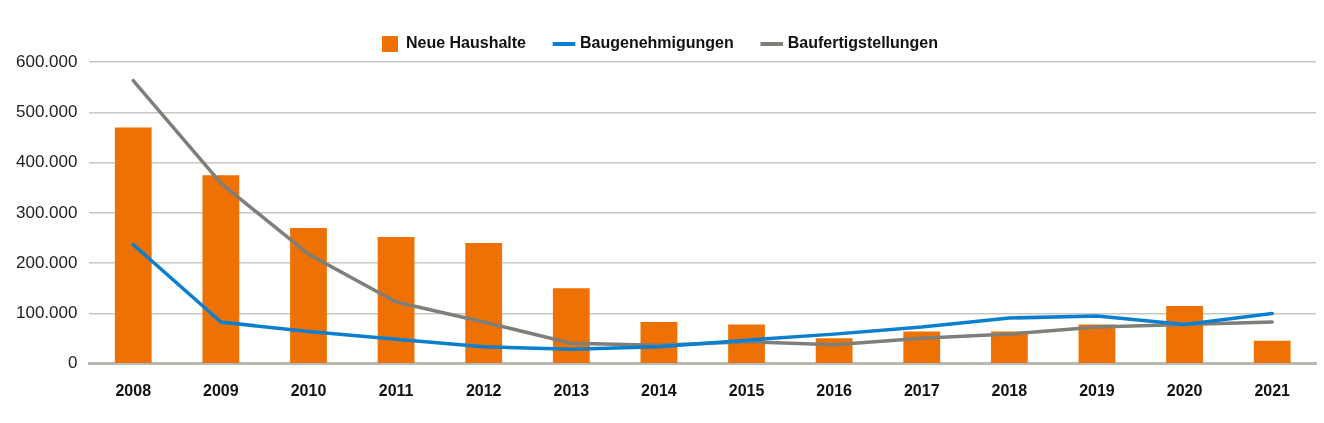  I want to click on x-tick-label: 2010, so click(308, 390).